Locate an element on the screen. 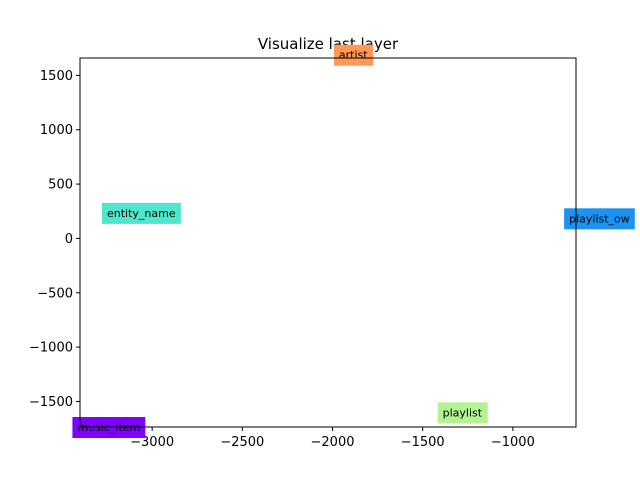 The width and height of the screenshot is (640, 480). y-axis: 1500 1000 500 0 −500 −1000 −1500 is located at coordinates (54, 239).